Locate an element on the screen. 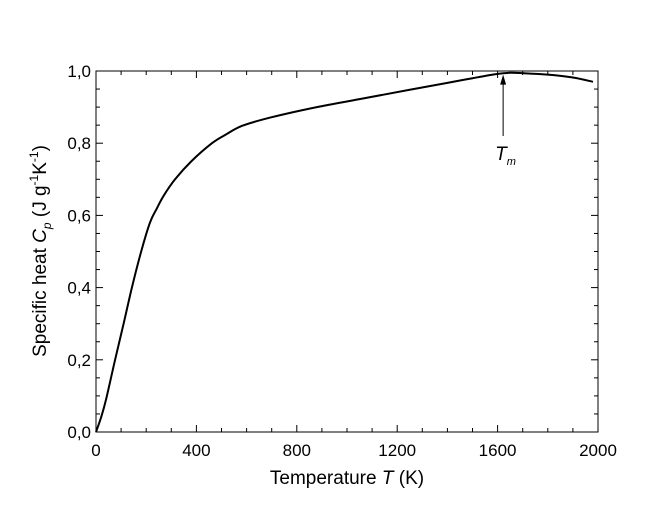  y-tick-label: 0,0 is located at coordinates (79, 432).